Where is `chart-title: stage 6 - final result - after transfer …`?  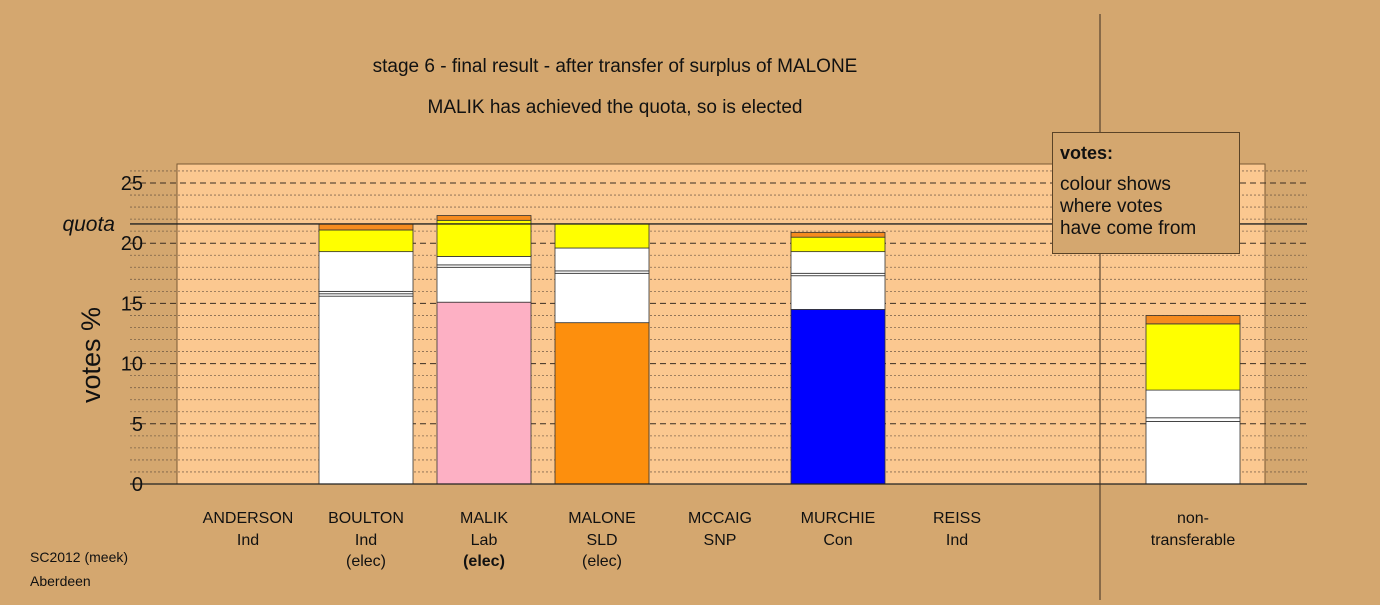 chart-title: stage 6 - final result - after transfer … is located at coordinates (615, 66).